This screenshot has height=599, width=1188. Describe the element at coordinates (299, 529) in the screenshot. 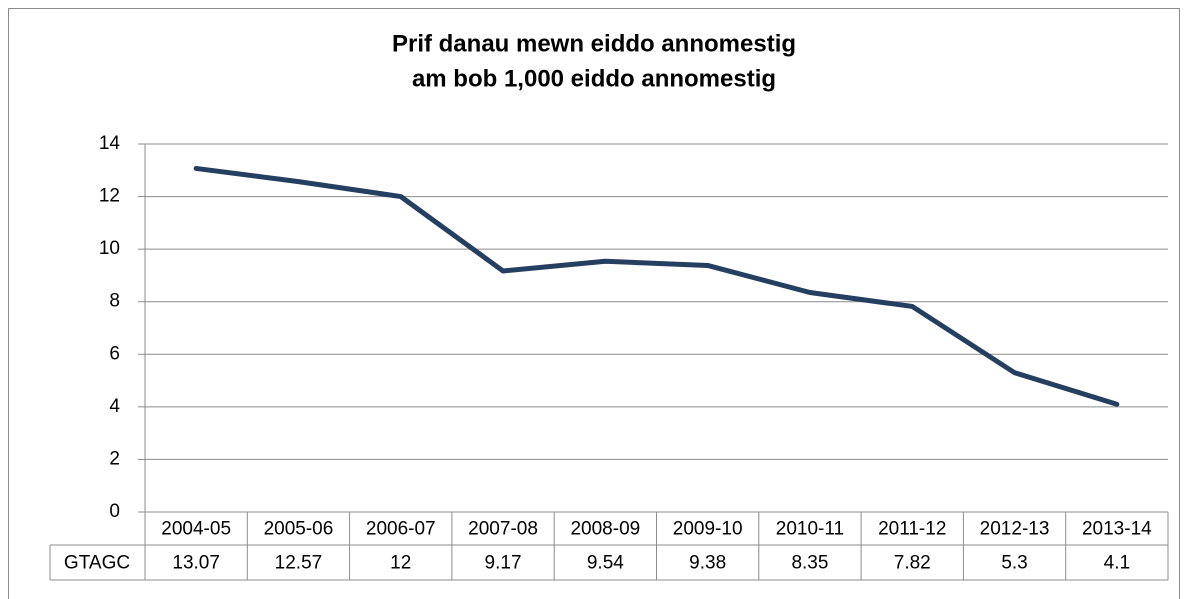

I see `x-tick-label: 2005-06` at that location.